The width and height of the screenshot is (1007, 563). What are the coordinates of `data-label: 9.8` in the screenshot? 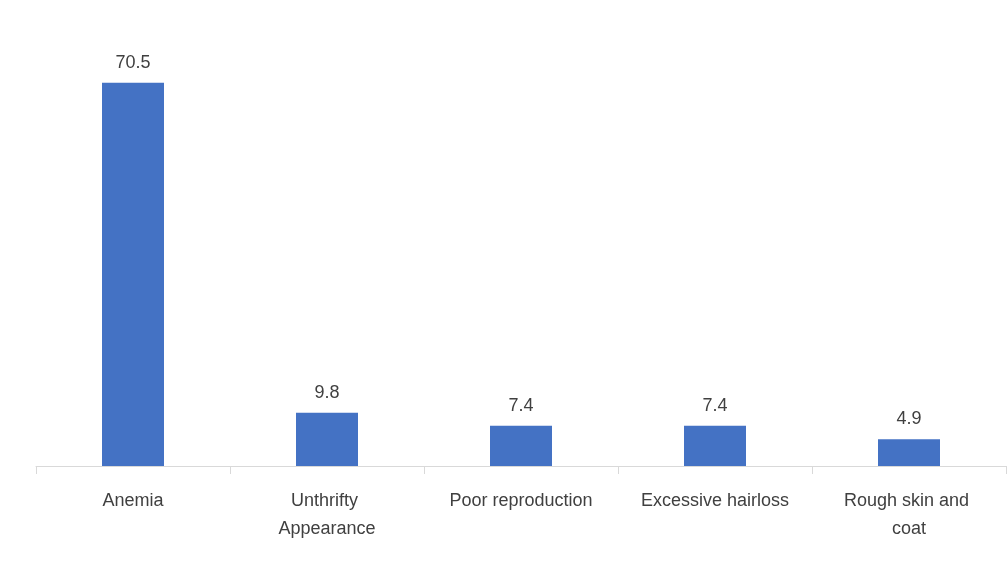 It's located at (327, 391).